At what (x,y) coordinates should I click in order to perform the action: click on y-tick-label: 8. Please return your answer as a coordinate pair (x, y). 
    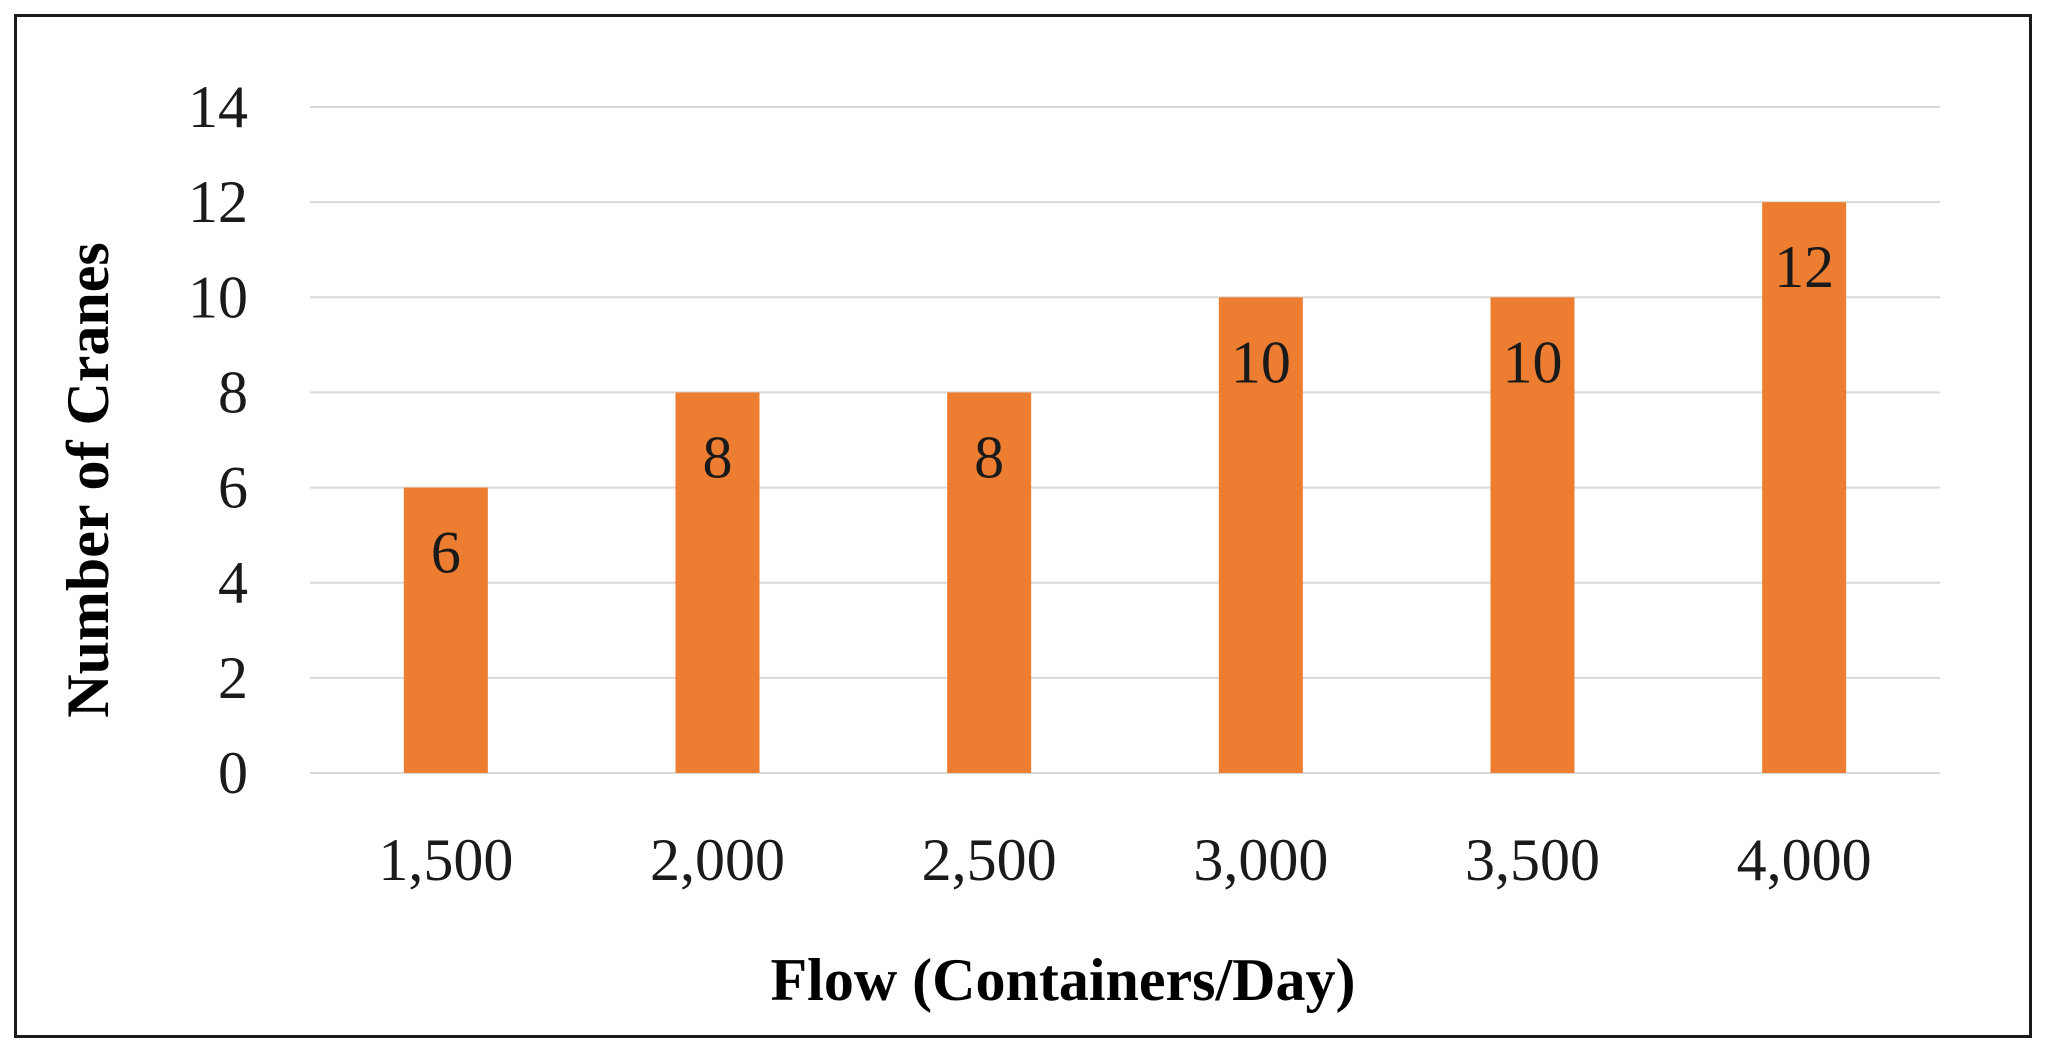
    Looking at the image, I should click on (233, 392).